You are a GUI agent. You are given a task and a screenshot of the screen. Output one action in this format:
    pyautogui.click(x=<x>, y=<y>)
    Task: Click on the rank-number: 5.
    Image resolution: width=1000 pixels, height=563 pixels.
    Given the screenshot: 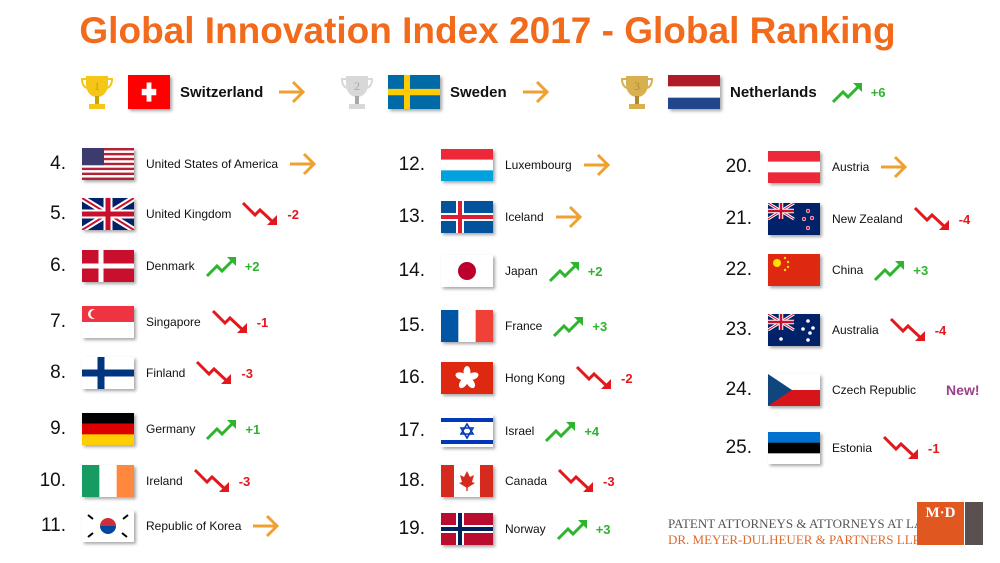 What is the action you would take?
    pyautogui.click(x=58, y=213)
    